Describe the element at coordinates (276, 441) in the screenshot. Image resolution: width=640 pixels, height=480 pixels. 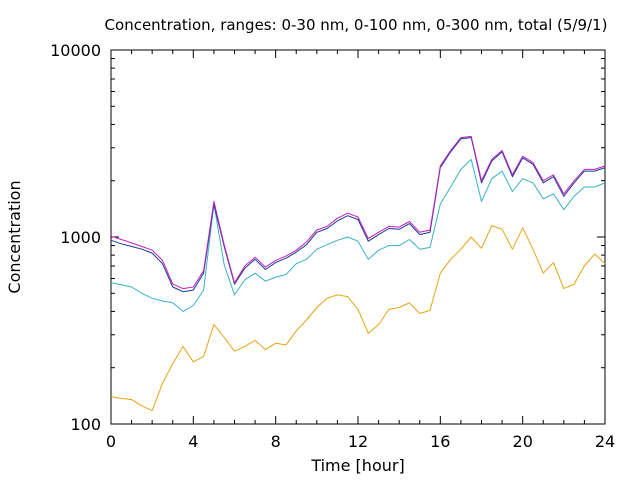
I see `x-tick-label-8: 8` at that location.